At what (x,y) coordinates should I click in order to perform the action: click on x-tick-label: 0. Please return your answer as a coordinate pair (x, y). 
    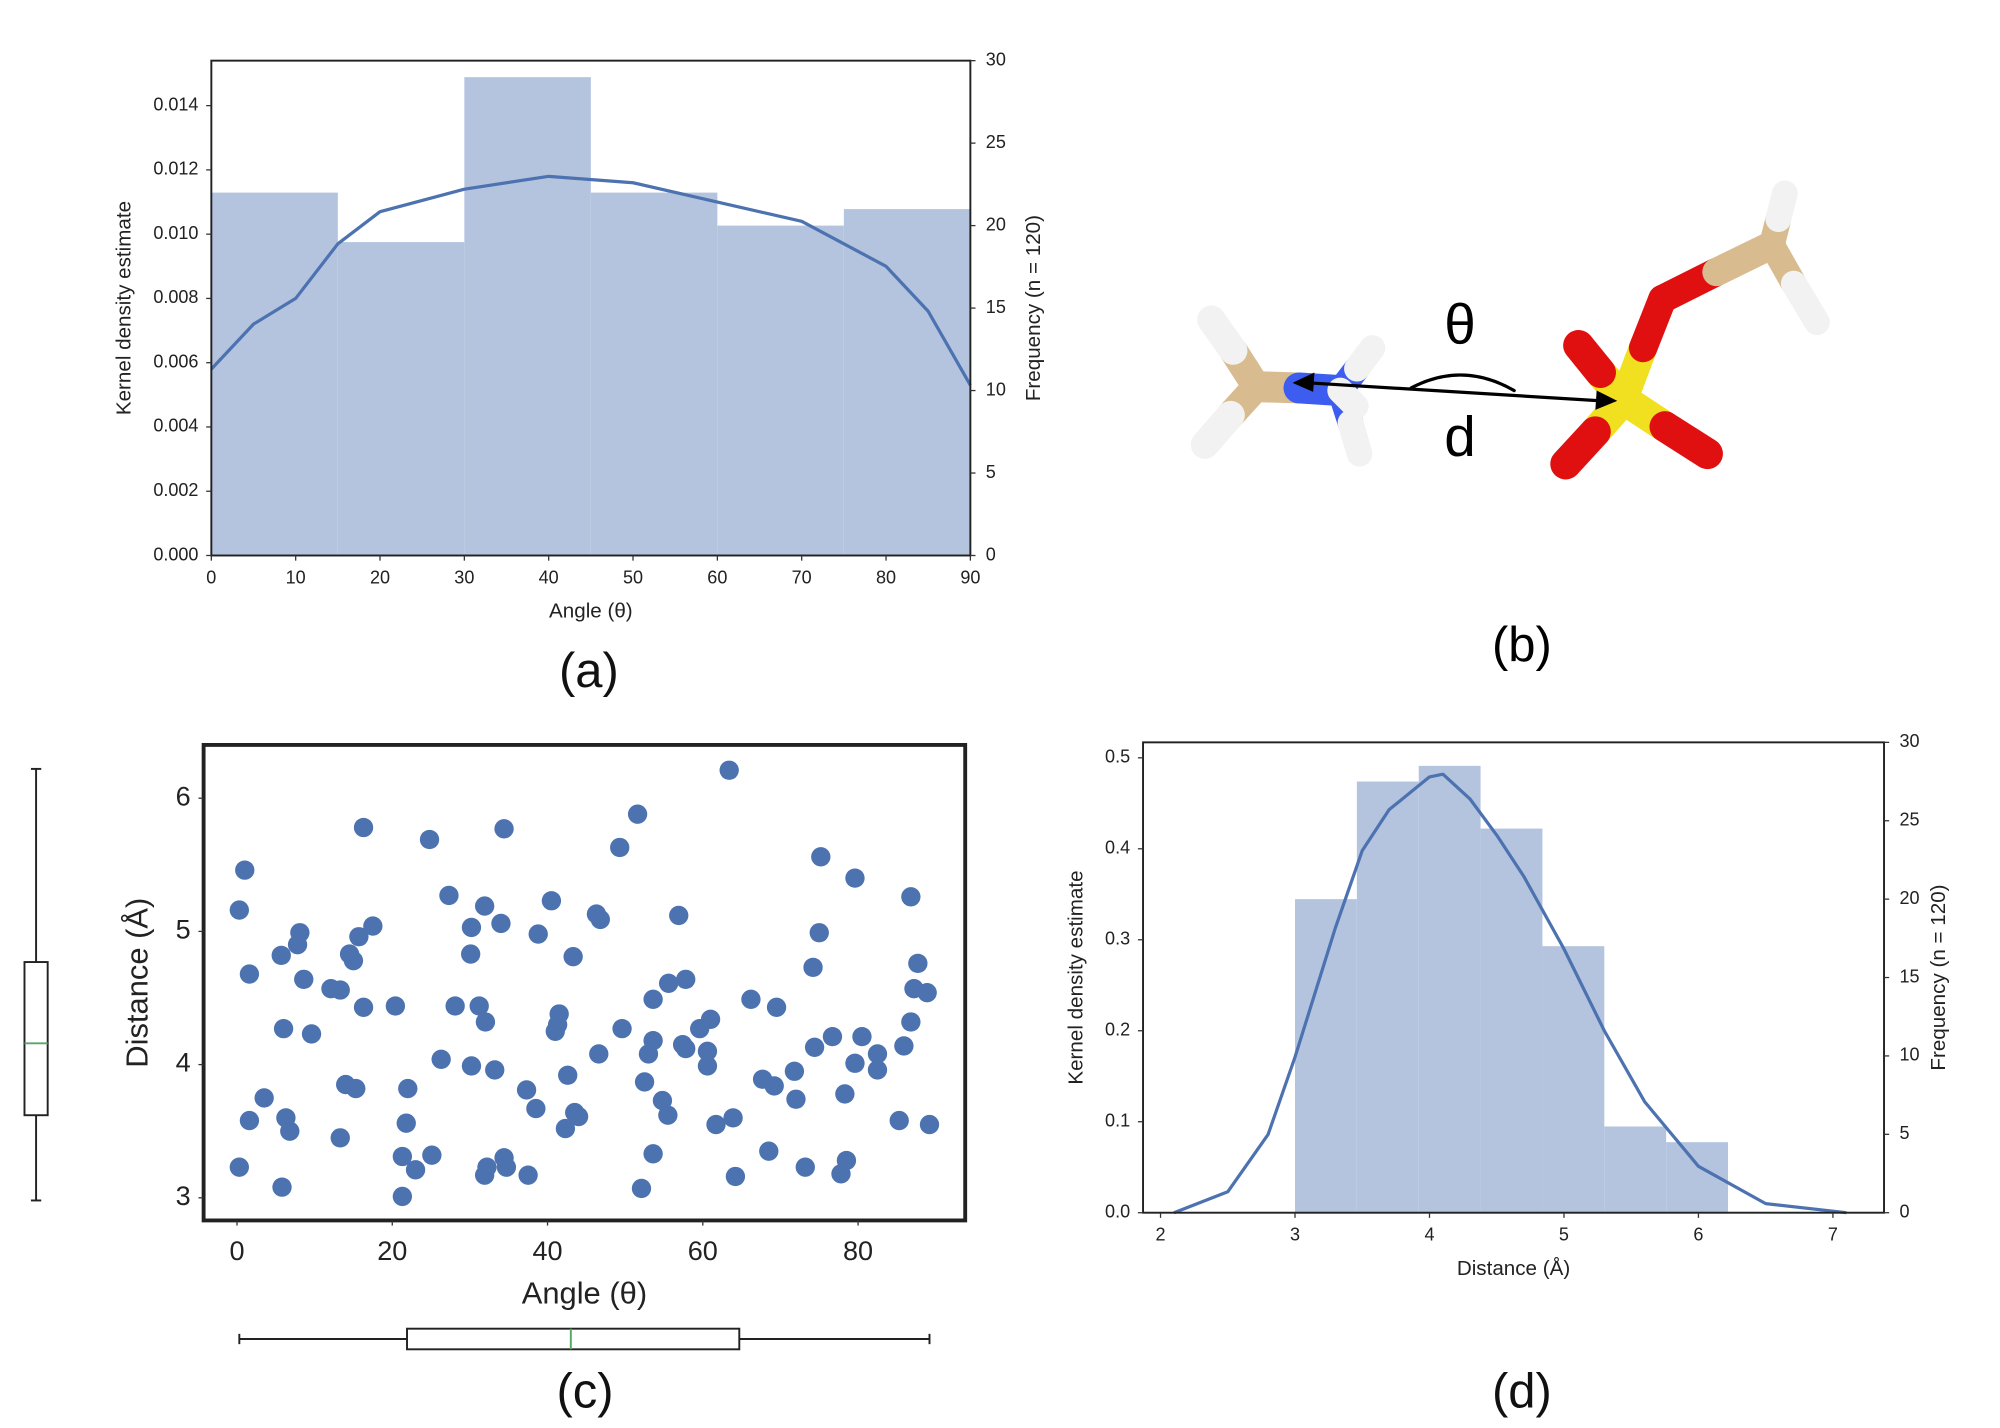
    Looking at the image, I should click on (211, 577).